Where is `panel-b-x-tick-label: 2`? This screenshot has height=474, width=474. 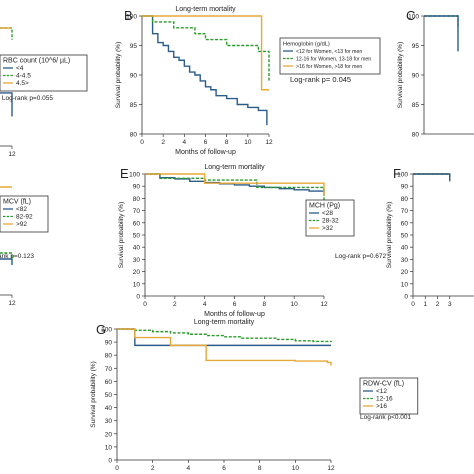
panel-b-x-tick-label: 2 is located at coordinates (163, 142).